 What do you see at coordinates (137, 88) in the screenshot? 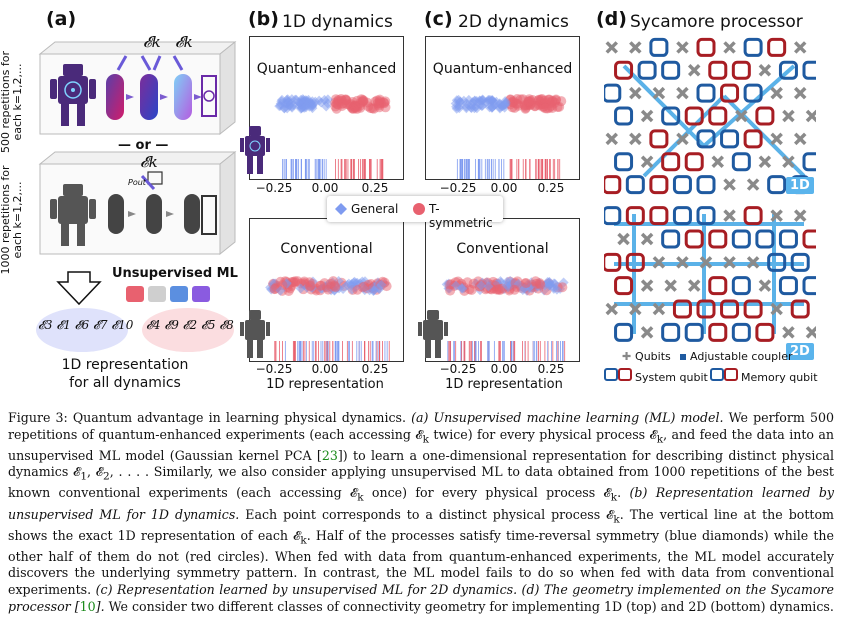
I see `quantum-experiment-box` at bounding box center [137, 88].